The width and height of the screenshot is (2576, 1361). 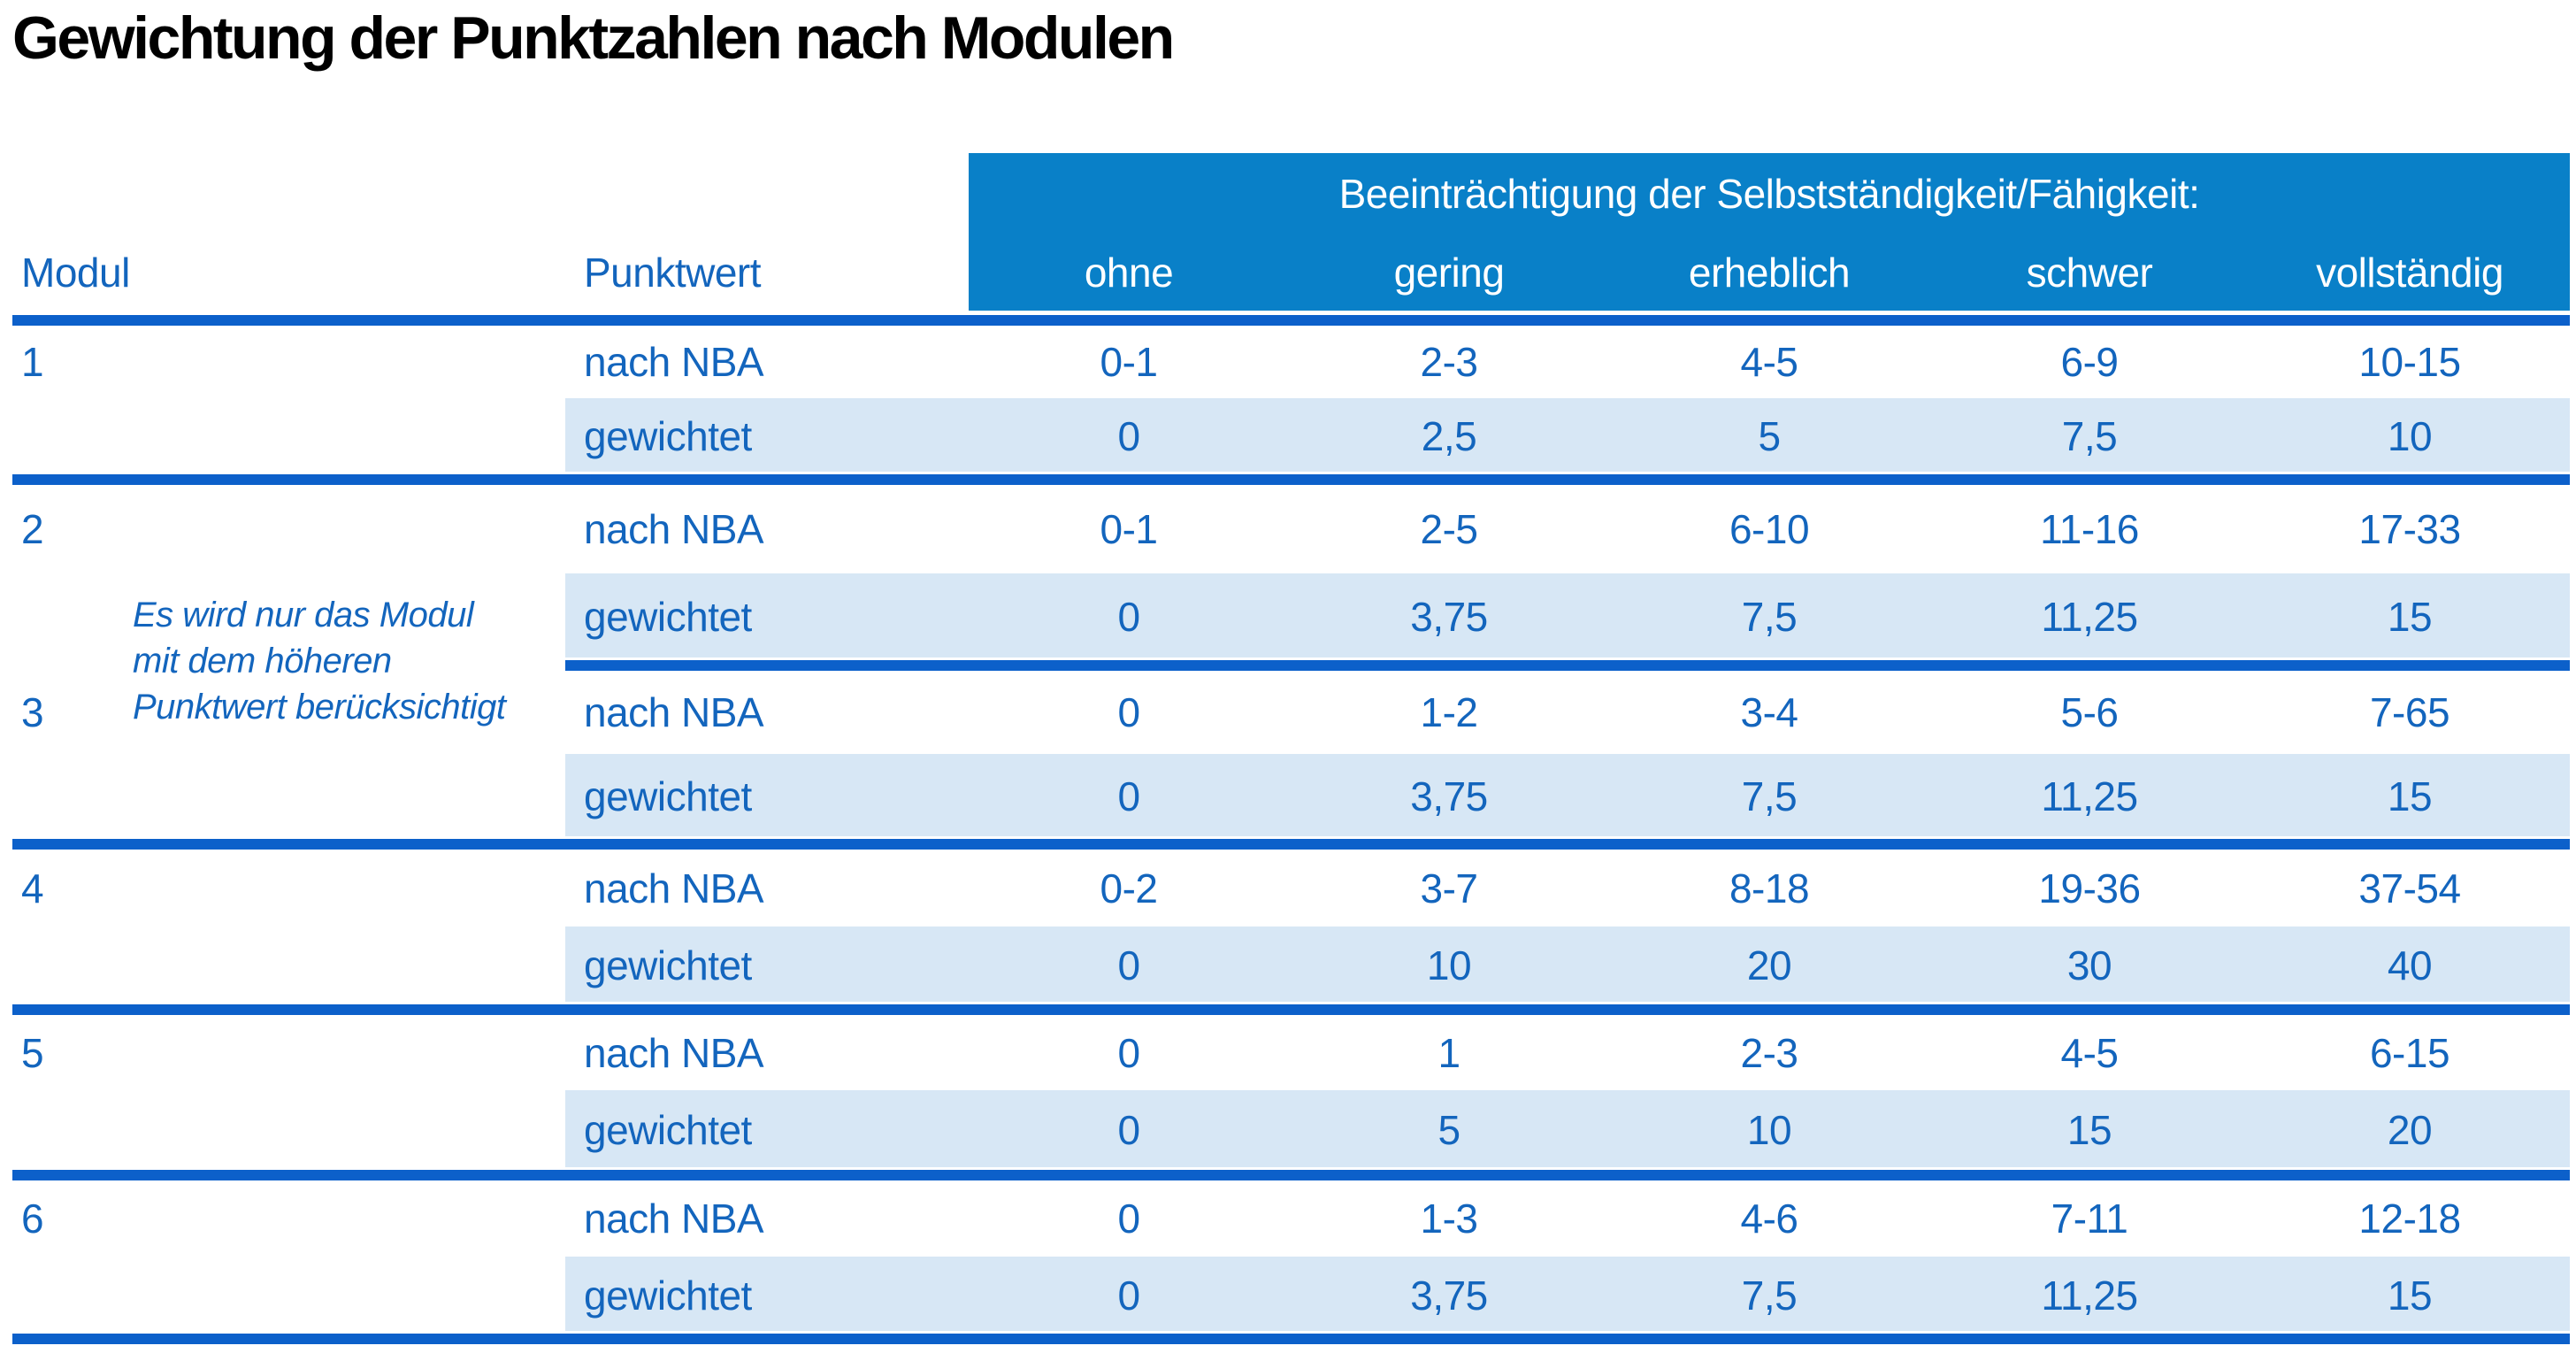 I want to click on module-number: 2, so click(x=32, y=529).